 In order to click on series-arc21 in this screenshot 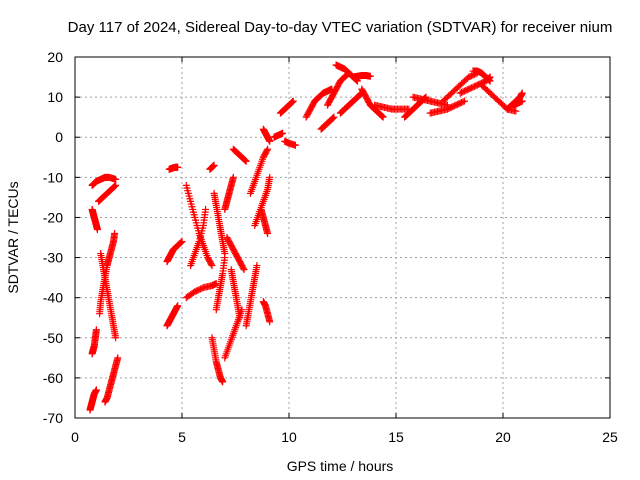, I will do `click(233, 334)`.